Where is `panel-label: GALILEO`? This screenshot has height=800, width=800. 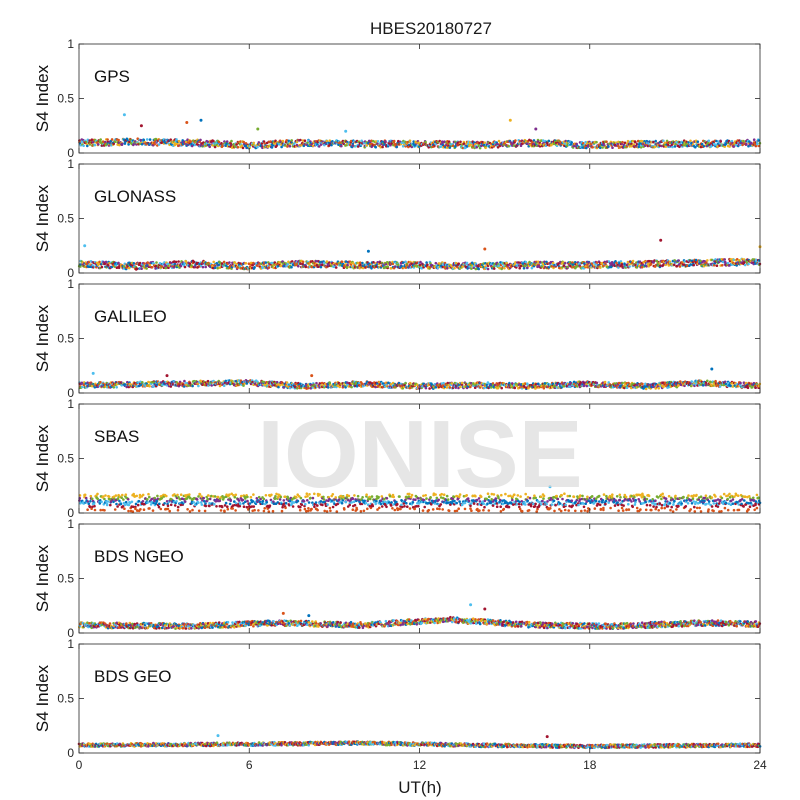 panel-label: GALILEO is located at coordinates (130, 316).